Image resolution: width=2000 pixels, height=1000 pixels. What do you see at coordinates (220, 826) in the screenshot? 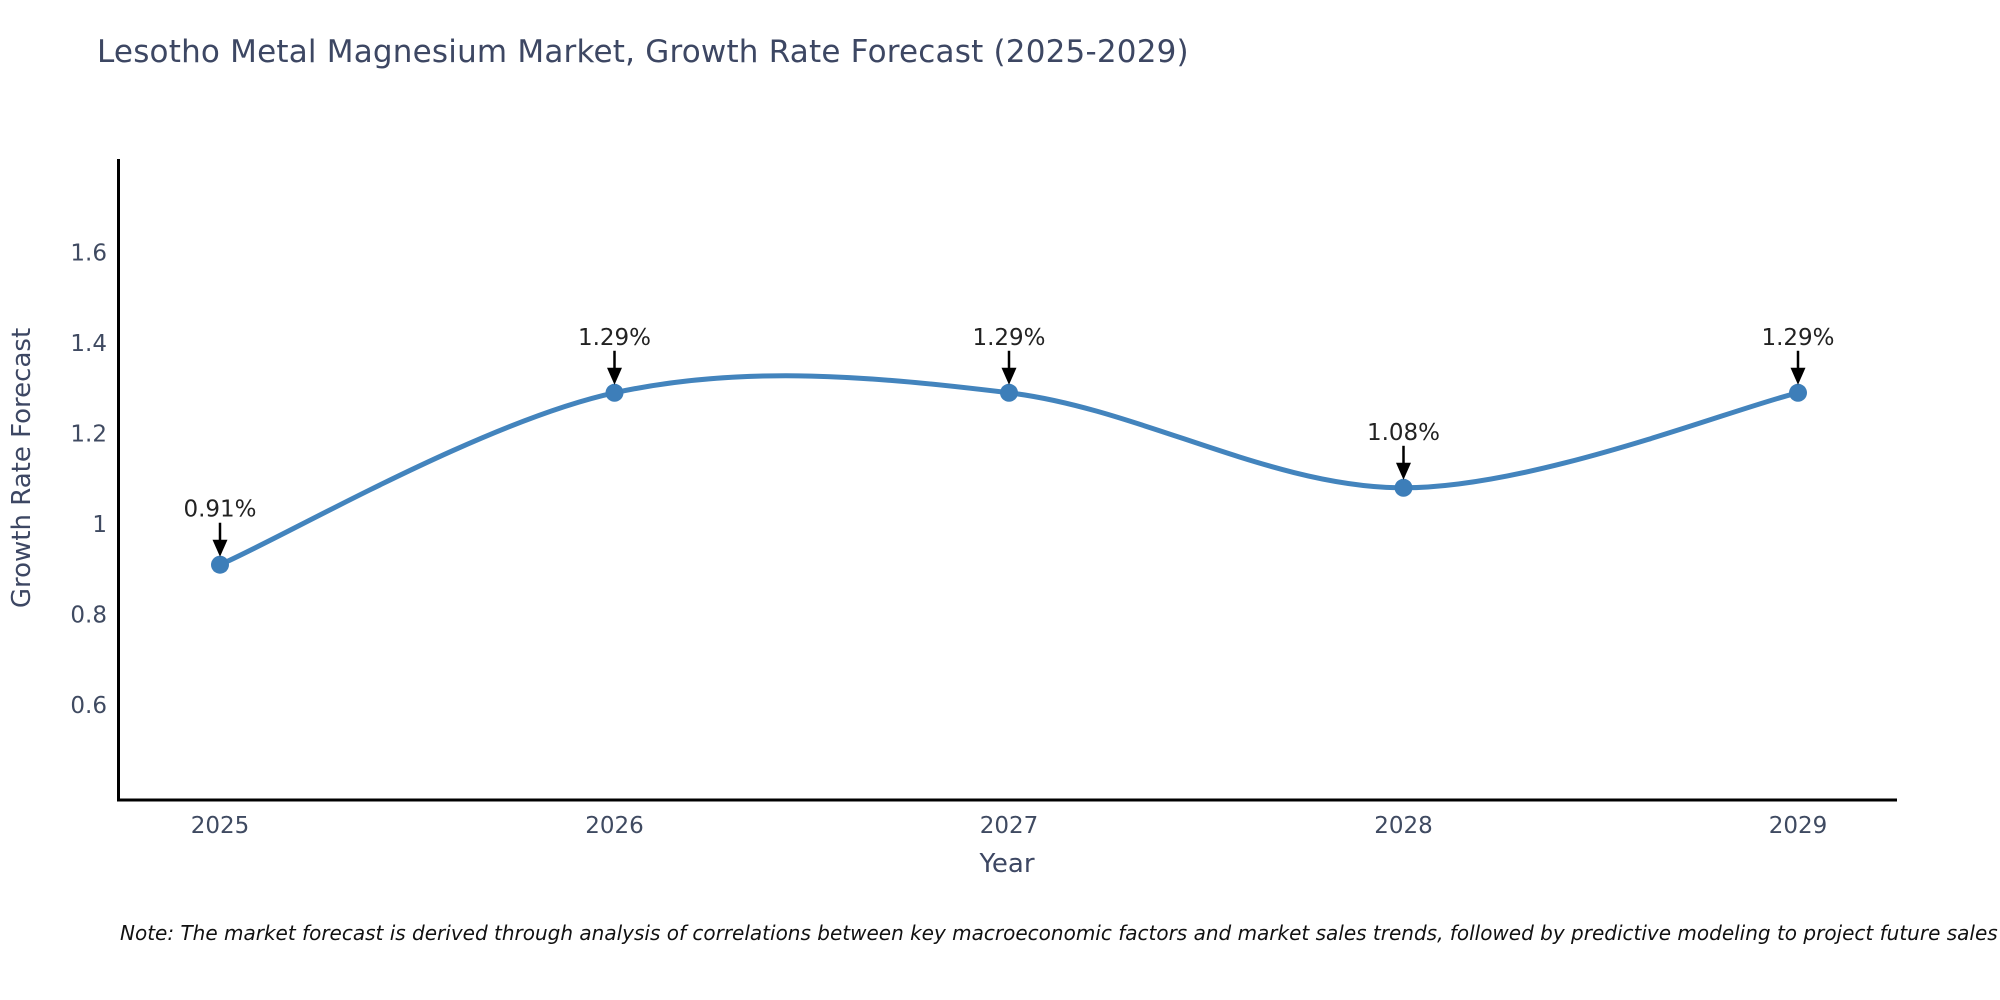
I see `x-tick-label: 2025` at bounding box center [220, 826].